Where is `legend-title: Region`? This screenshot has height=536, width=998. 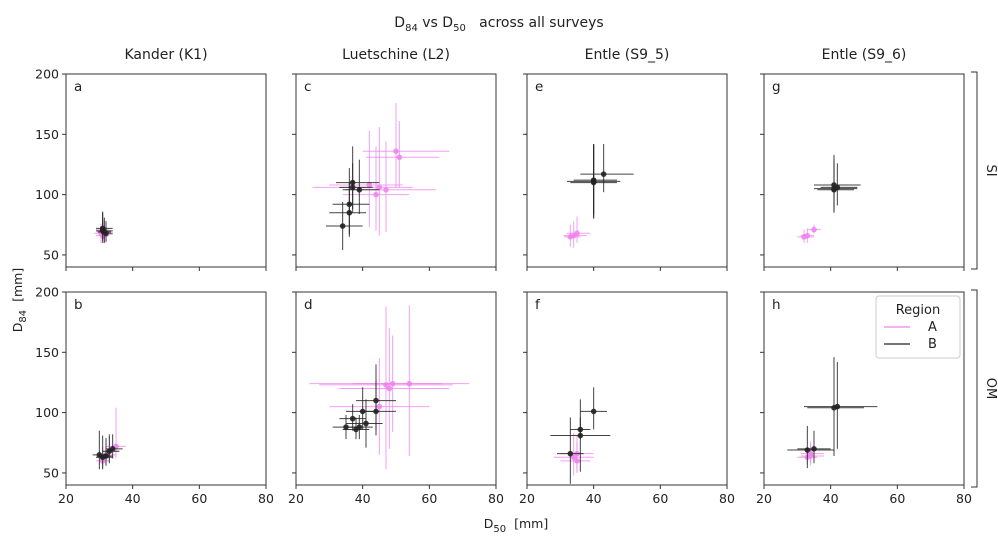 legend-title: Region is located at coordinates (918, 310).